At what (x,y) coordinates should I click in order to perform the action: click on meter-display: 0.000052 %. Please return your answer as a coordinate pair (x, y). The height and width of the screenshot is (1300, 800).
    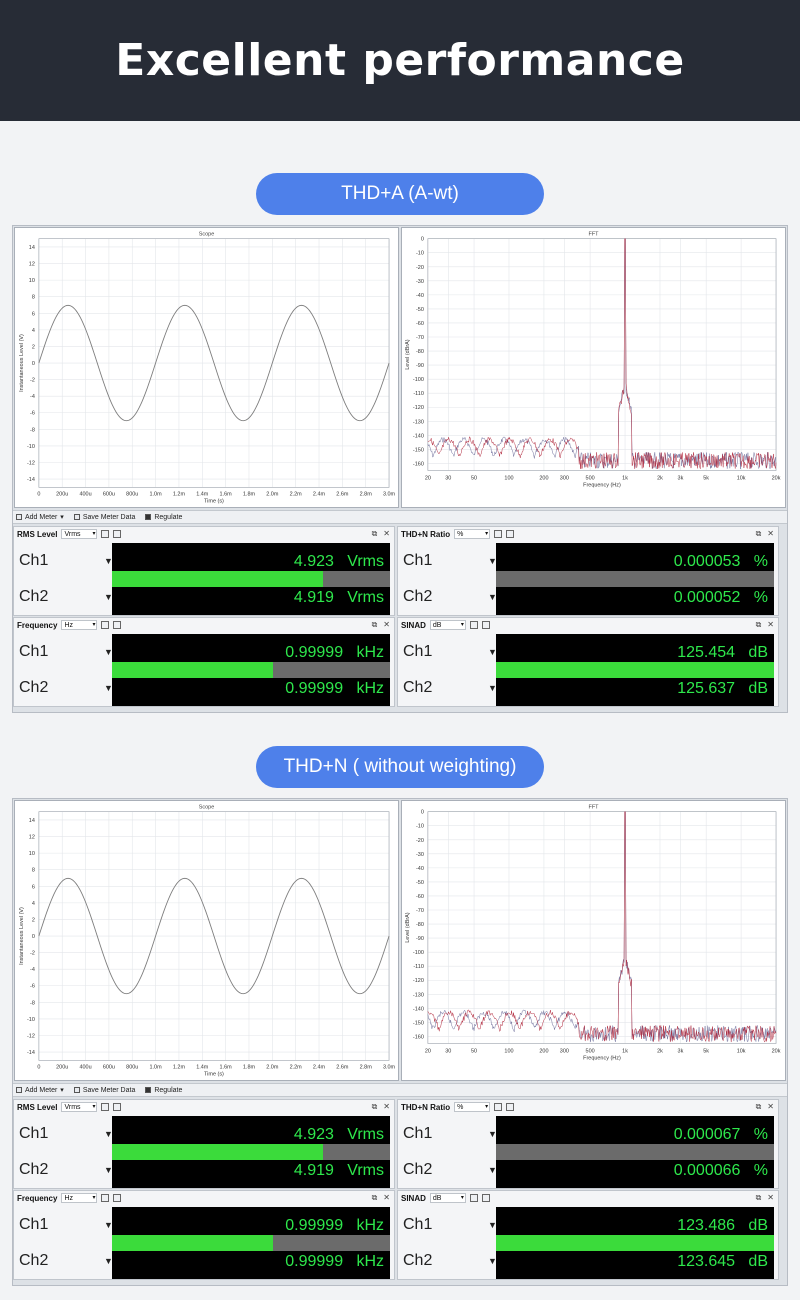
    Looking at the image, I should click on (635, 597).